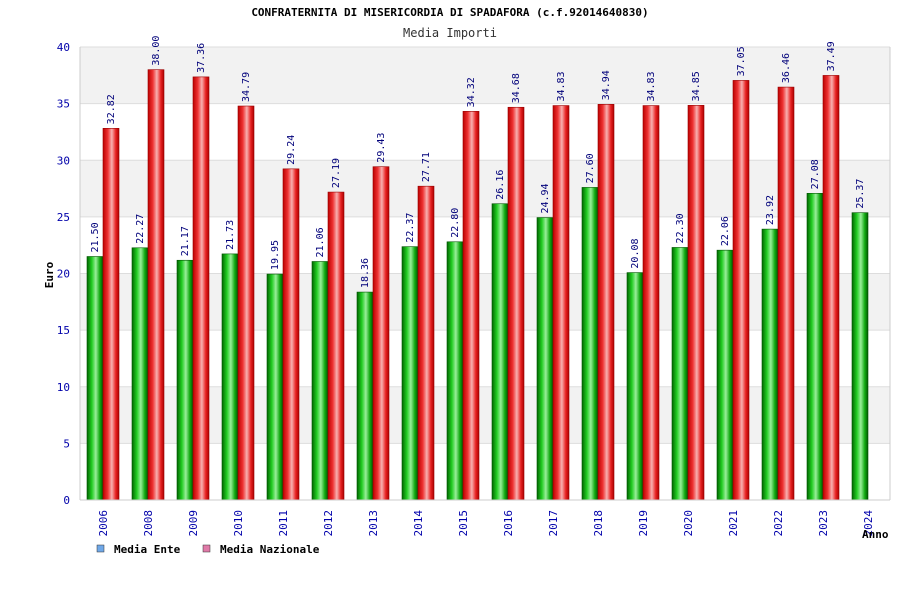 The image size is (900, 604). I want to click on x-tick-label: 2022, so click(778, 523).